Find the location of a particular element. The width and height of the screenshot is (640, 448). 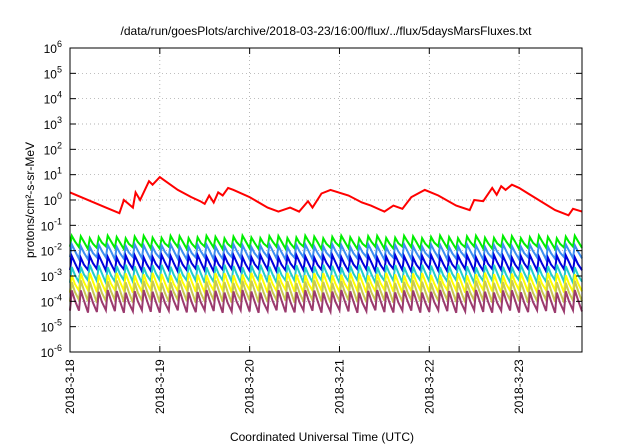

y-tick-label: 10⁻¹ is located at coordinates (51, 224).